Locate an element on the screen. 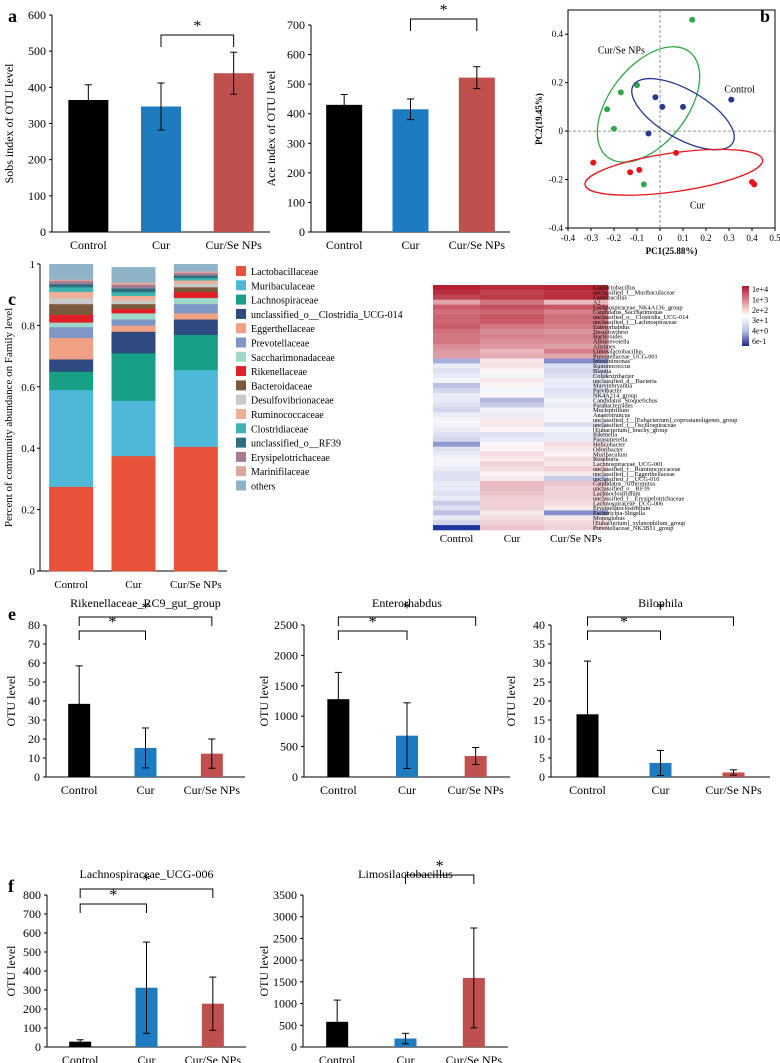  heatmap-row-label-45: Erysipelatoclostridium is located at coordinates (621, 508).